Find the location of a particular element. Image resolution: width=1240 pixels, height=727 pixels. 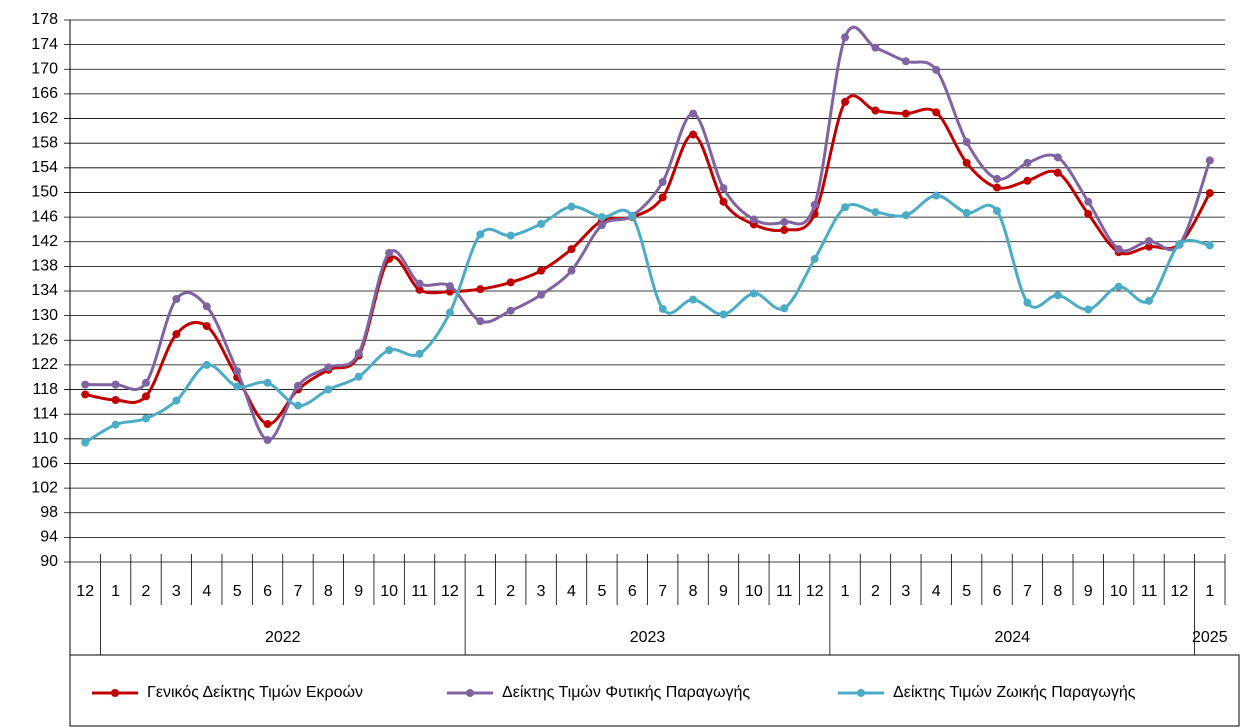

x-tick-label: 2 is located at coordinates (146, 591).